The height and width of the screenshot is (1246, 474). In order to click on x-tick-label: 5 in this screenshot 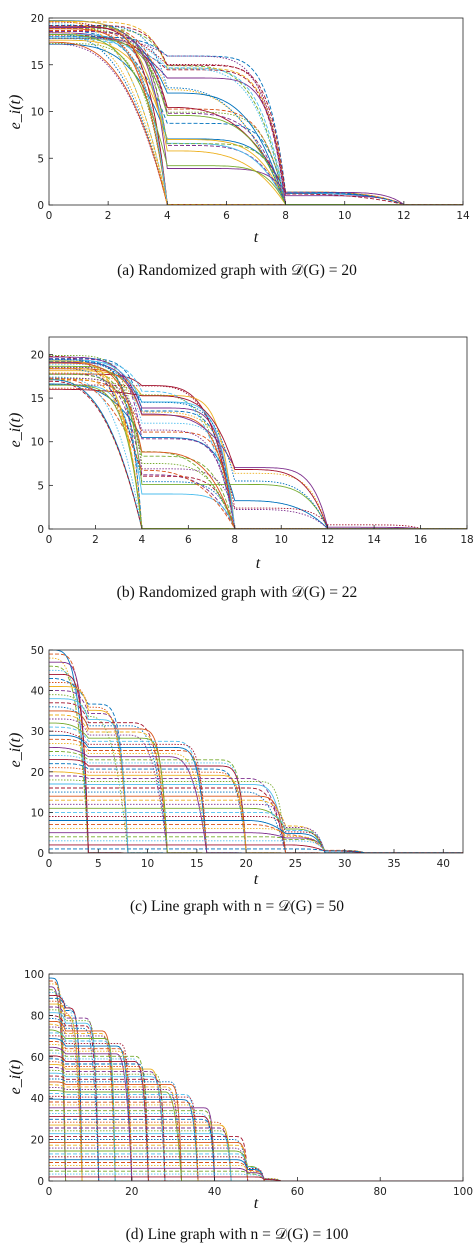, I will do `click(98, 864)`.